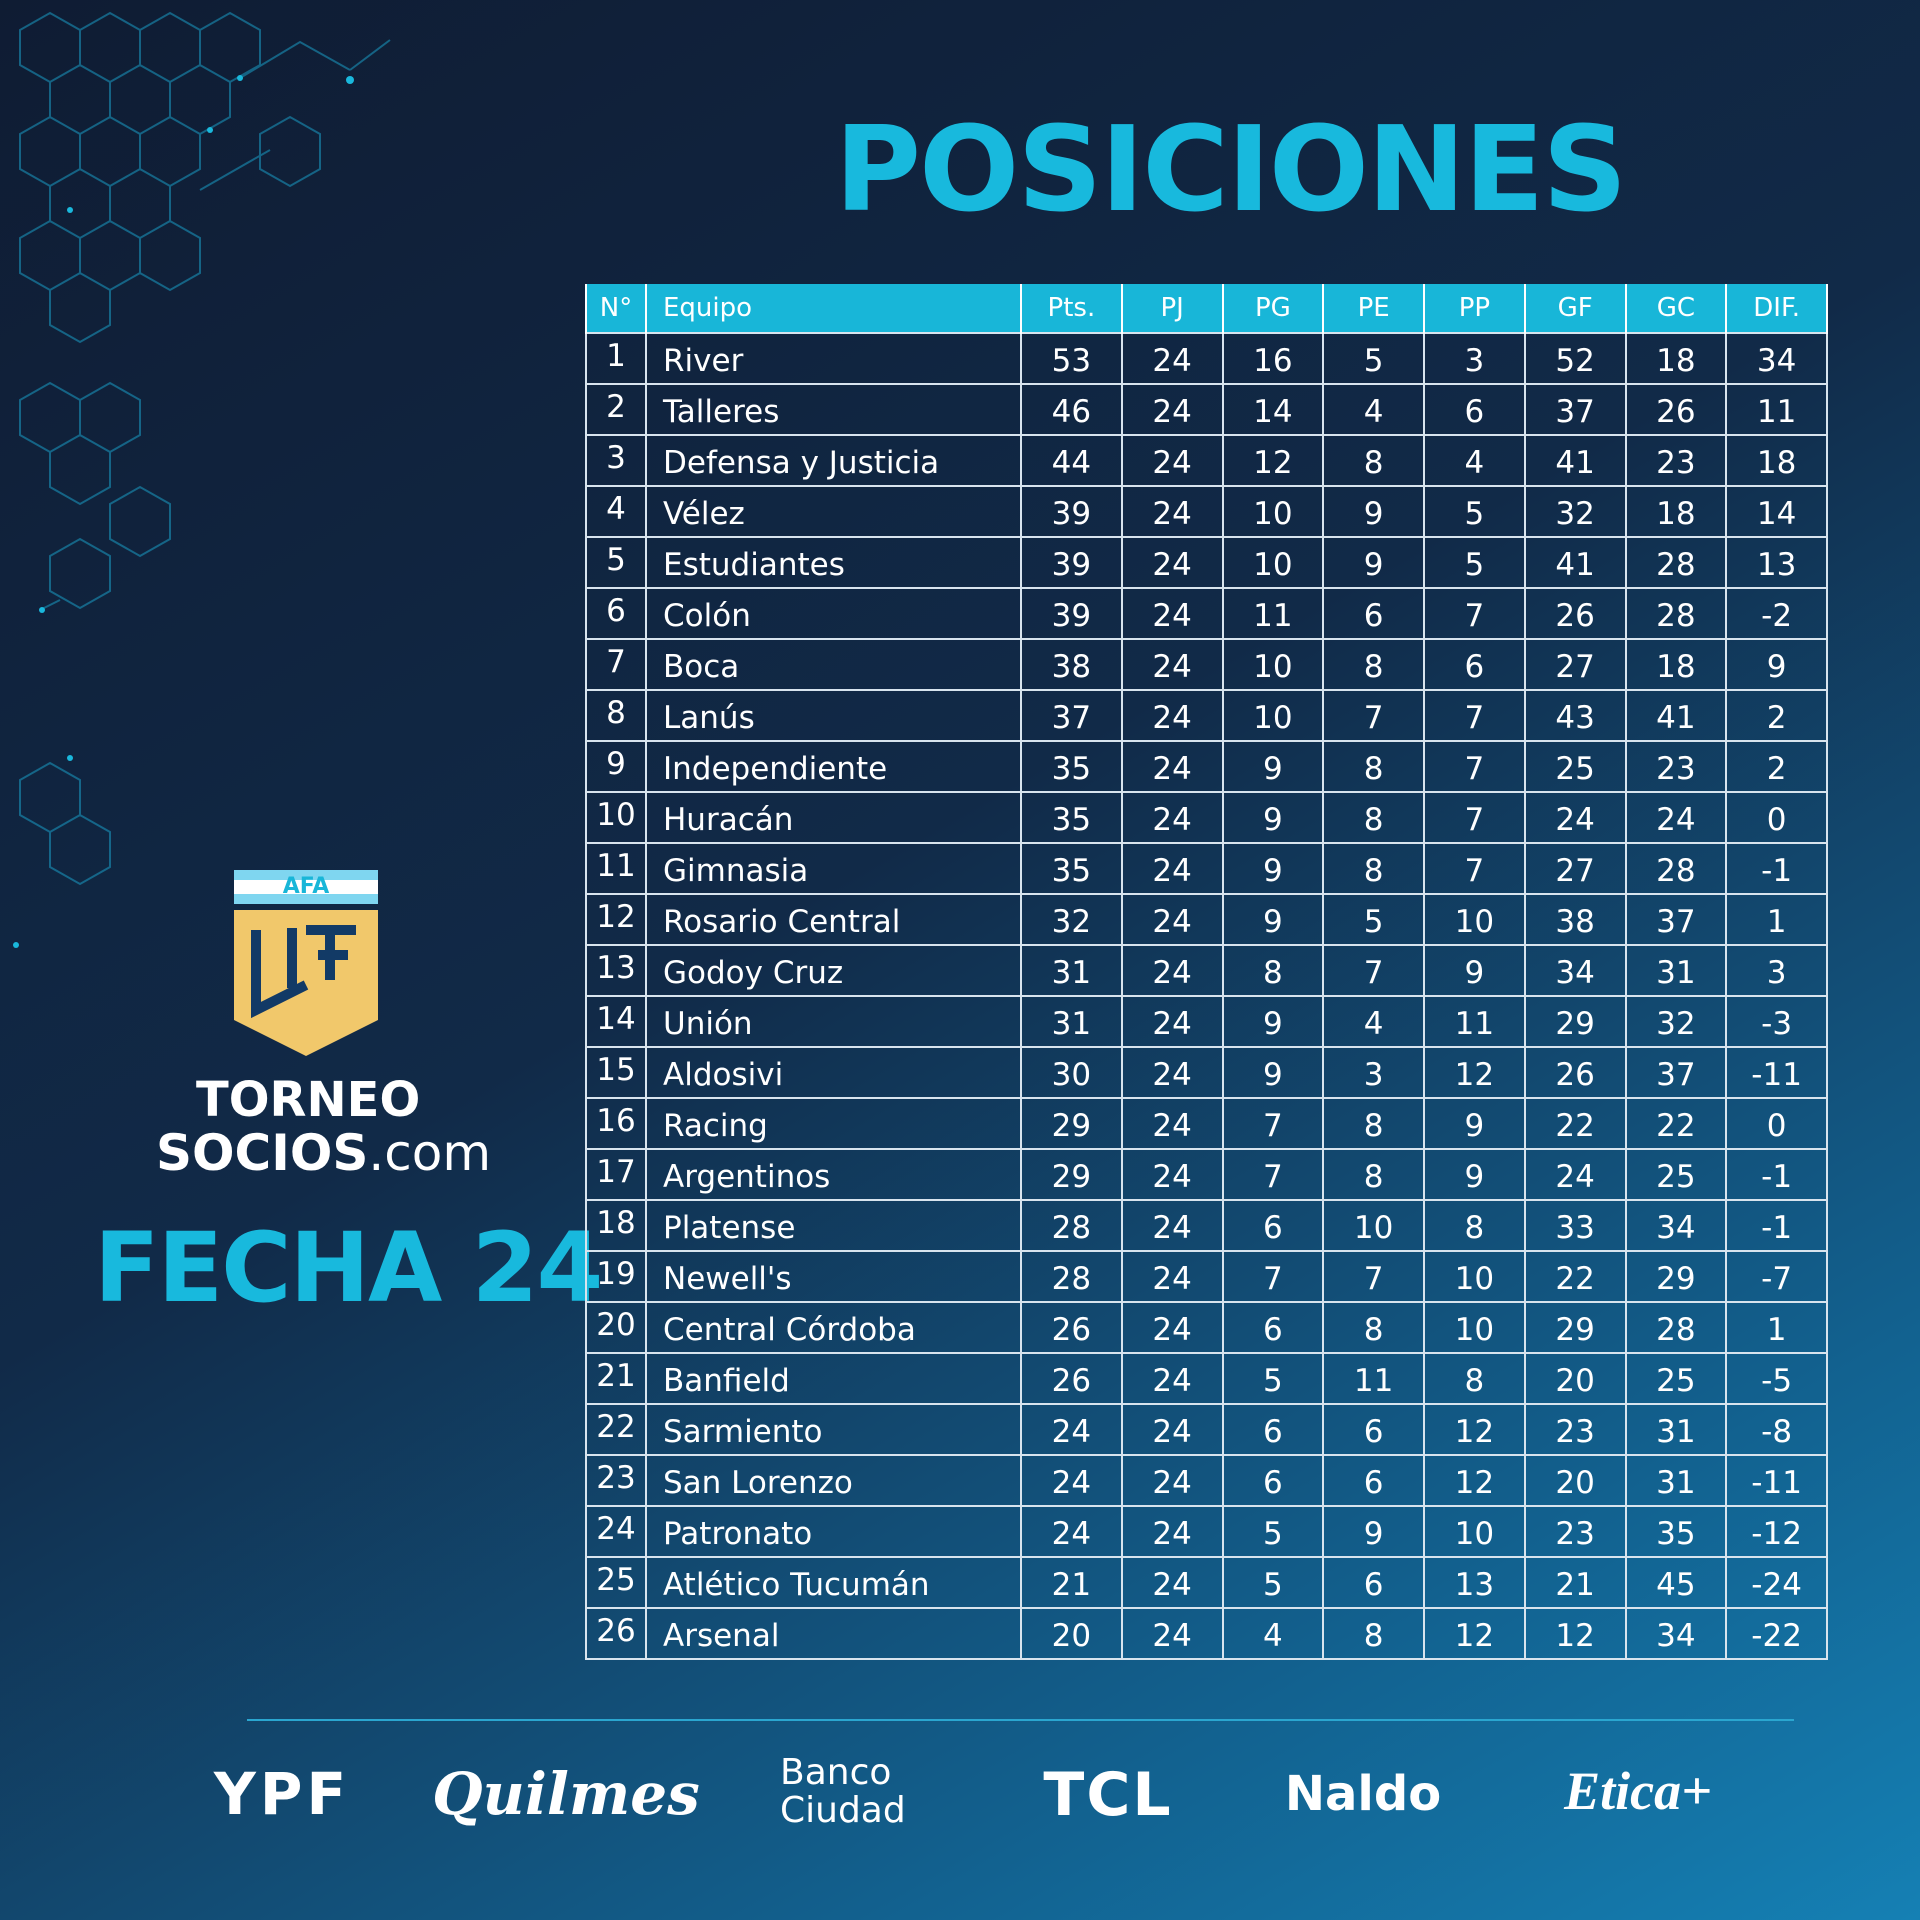  What do you see at coordinates (616, 562) in the screenshot?
I see `position: 5` at bounding box center [616, 562].